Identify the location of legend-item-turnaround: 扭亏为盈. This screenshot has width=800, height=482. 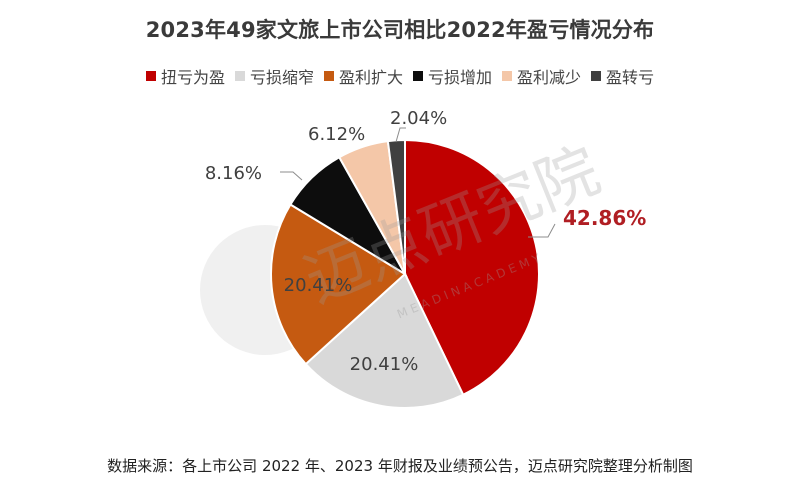
(185, 76).